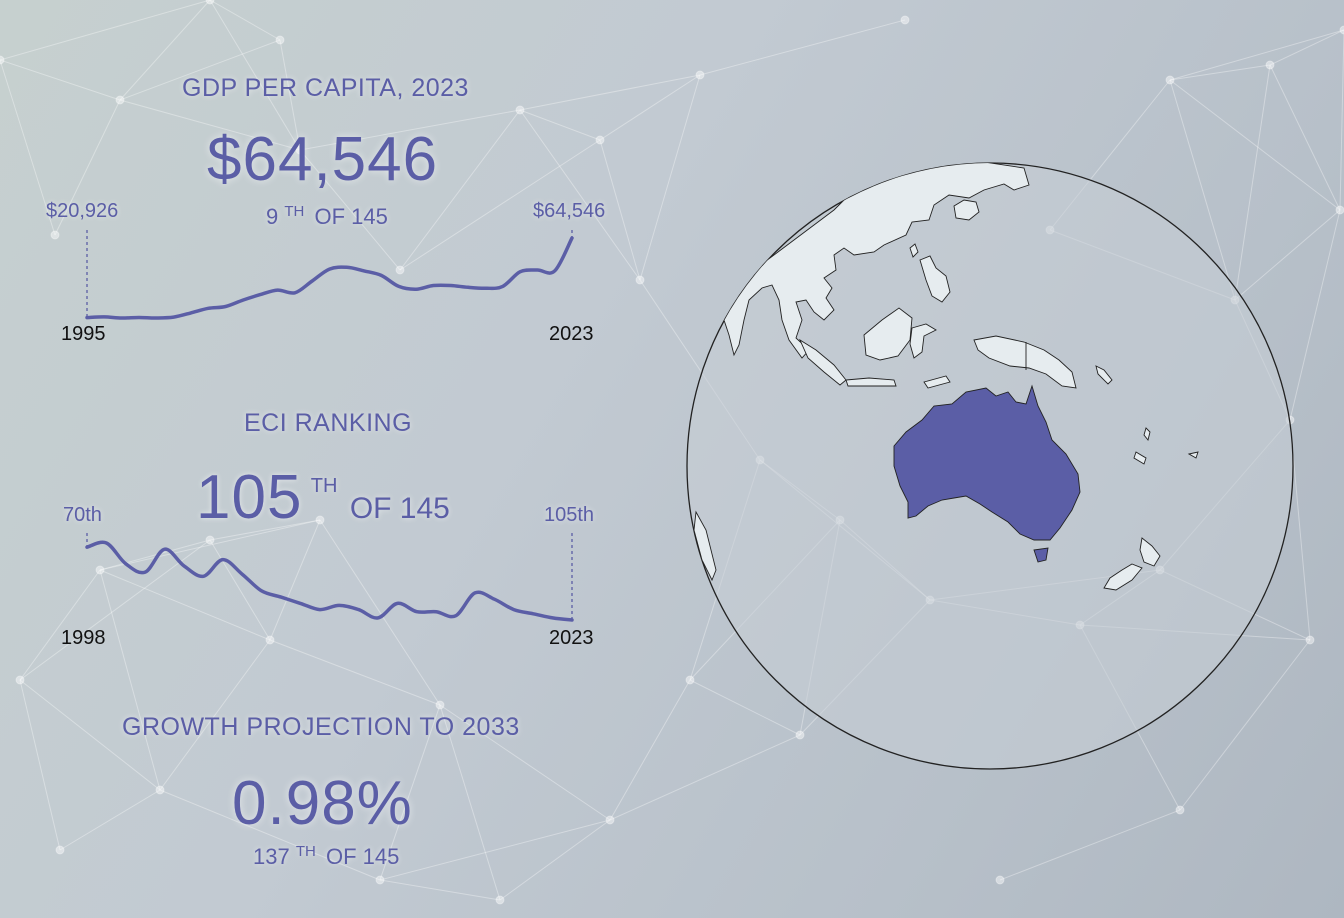 The height and width of the screenshot is (918, 1344). I want to click on gdp-value: $64,546, so click(323, 159).